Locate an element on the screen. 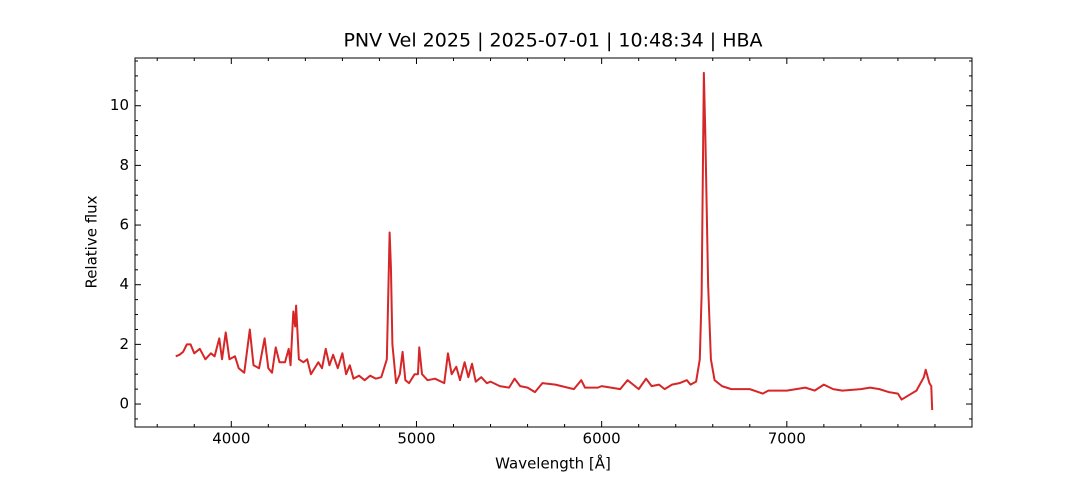 This screenshot has width=1080, height=480. y-tick-label: 6 is located at coordinates (124, 225).